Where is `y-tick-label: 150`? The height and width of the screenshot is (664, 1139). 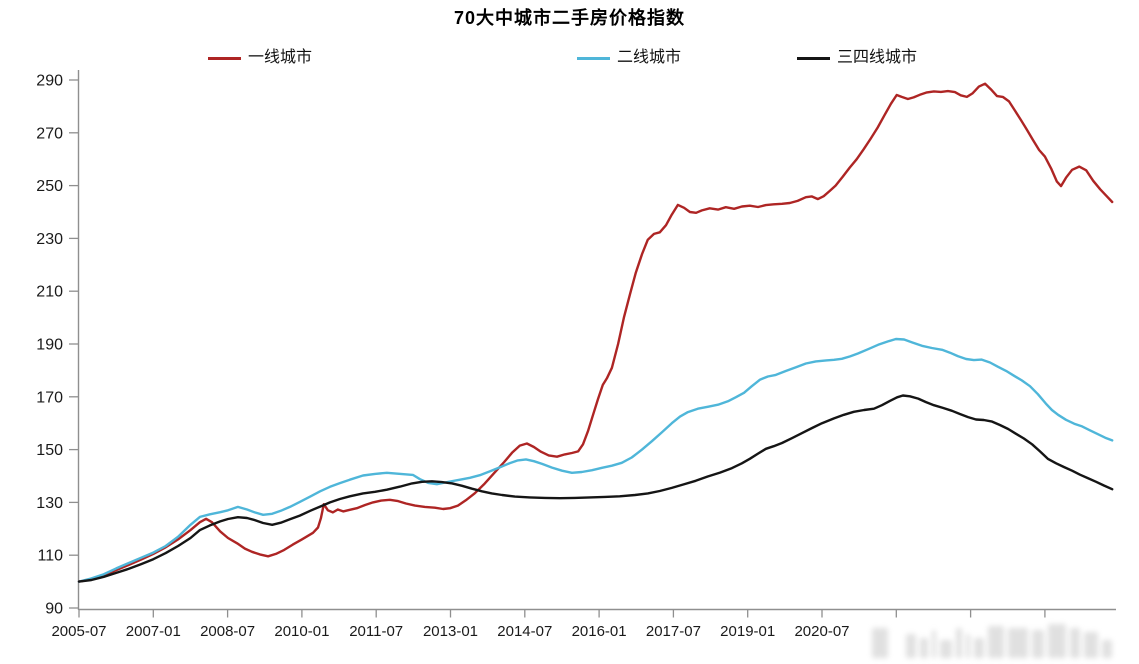
y-tick-label: 150 is located at coordinates (49, 450).